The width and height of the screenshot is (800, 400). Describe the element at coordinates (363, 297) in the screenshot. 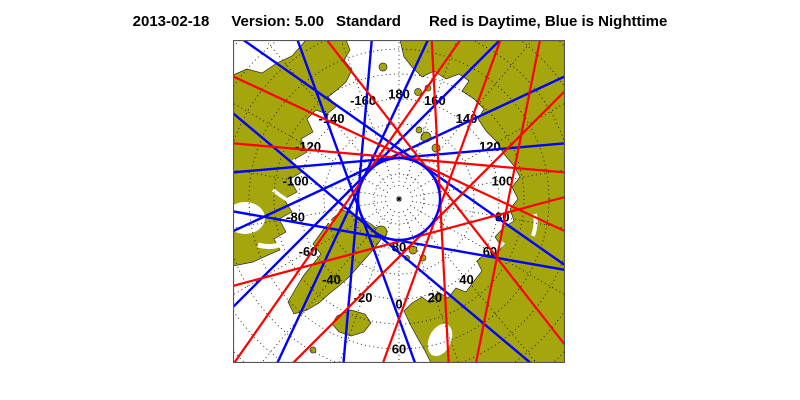

I see `longitude-label: -20` at that location.